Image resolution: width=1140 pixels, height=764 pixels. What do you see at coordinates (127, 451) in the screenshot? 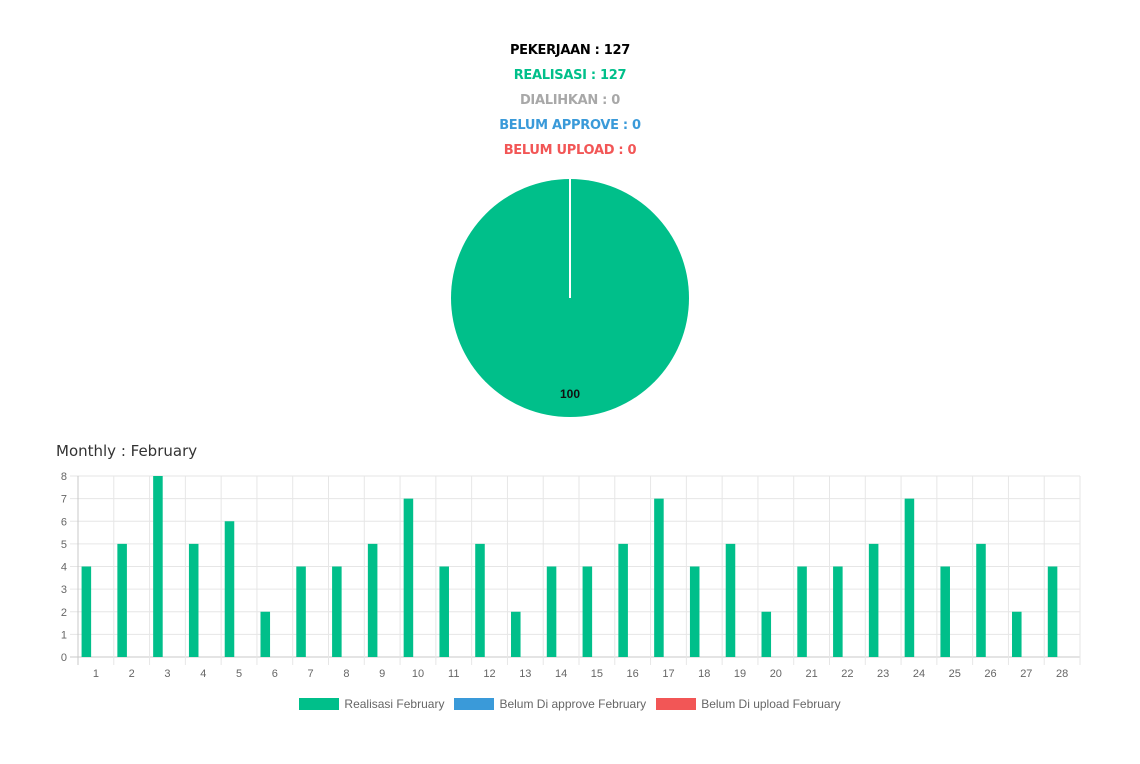
I see `monthly-title: Monthly : February` at bounding box center [127, 451].